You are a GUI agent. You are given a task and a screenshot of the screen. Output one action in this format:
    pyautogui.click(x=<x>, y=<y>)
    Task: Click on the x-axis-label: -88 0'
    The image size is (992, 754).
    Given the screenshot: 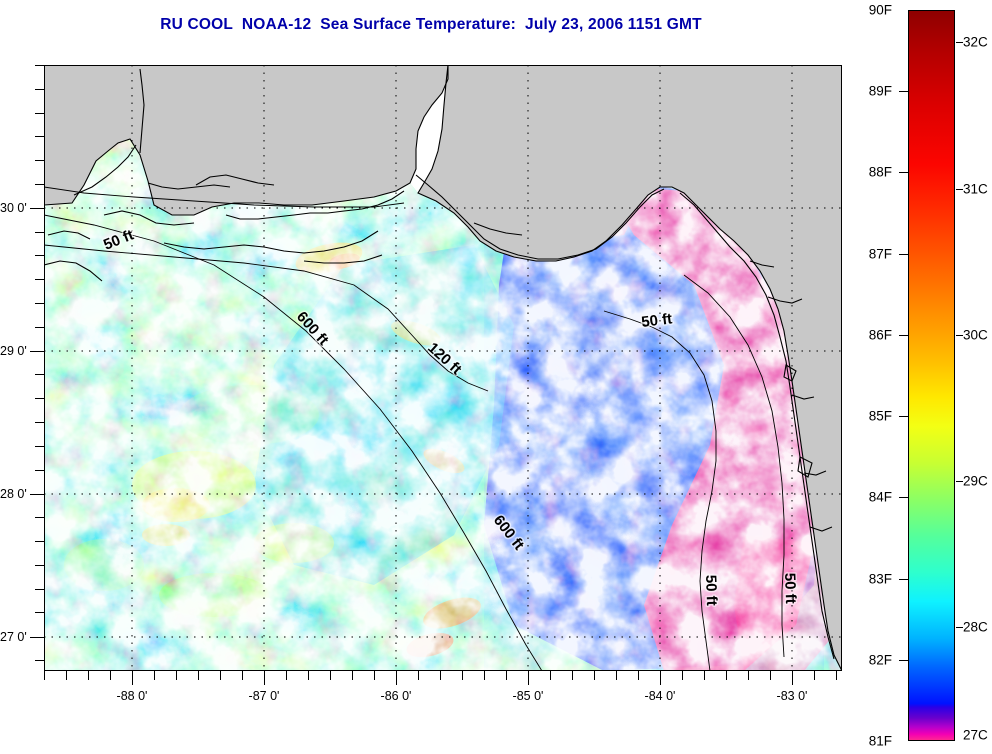 What is the action you would take?
    pyautogui.click(x=132, y=696)
    